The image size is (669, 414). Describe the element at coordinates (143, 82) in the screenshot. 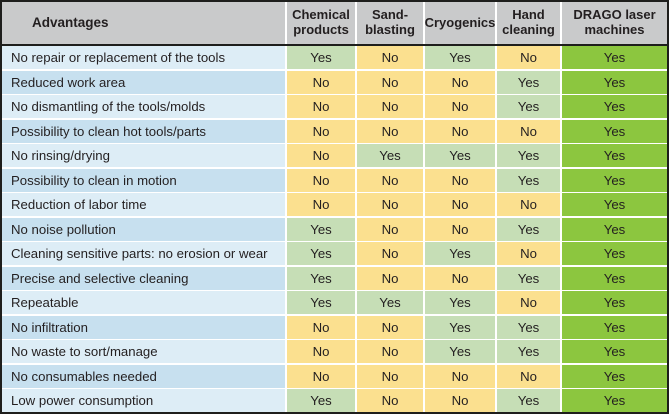

I see `row-label: Reduced work area` at that location.